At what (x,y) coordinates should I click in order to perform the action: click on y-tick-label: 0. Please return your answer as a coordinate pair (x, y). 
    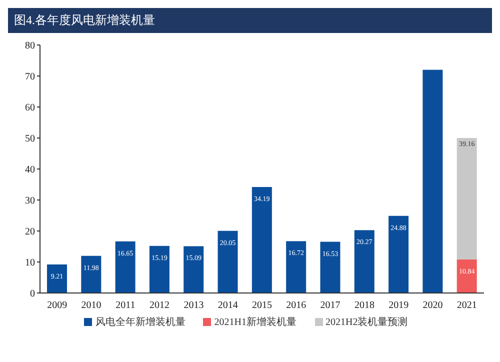
    Looking at the image, I should click on (32, 294).